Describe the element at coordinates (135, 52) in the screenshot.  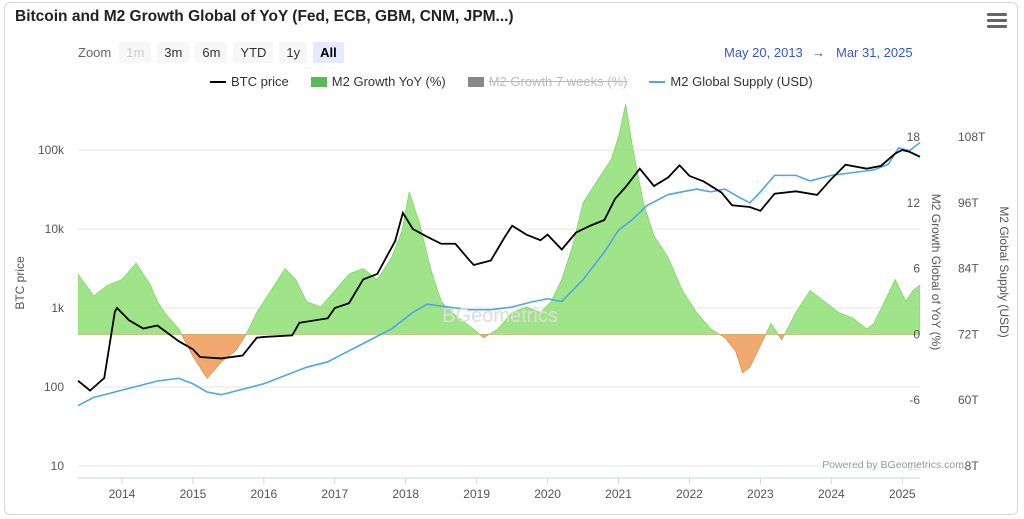
I see `zoom-1m-button: 1m` at that location.